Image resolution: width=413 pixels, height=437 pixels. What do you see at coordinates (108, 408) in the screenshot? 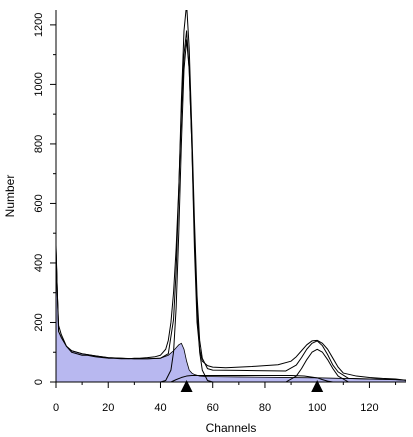
I see `x-tick-label: 20` at bounding box center [108, 408].